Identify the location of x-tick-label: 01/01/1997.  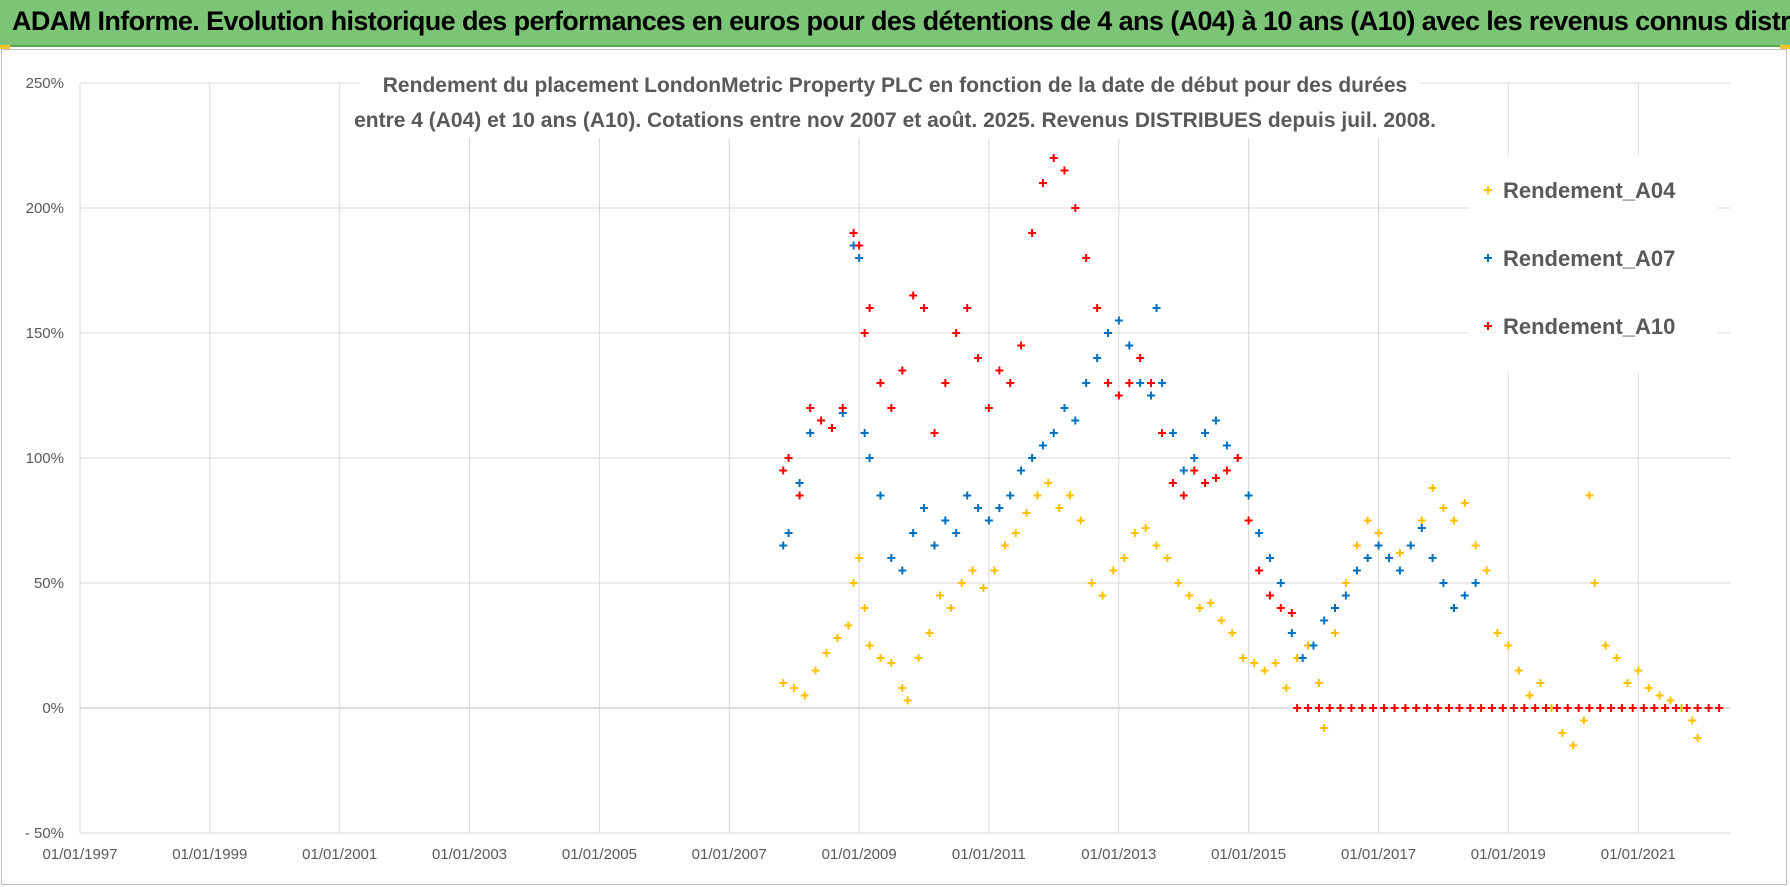
(79, 854).